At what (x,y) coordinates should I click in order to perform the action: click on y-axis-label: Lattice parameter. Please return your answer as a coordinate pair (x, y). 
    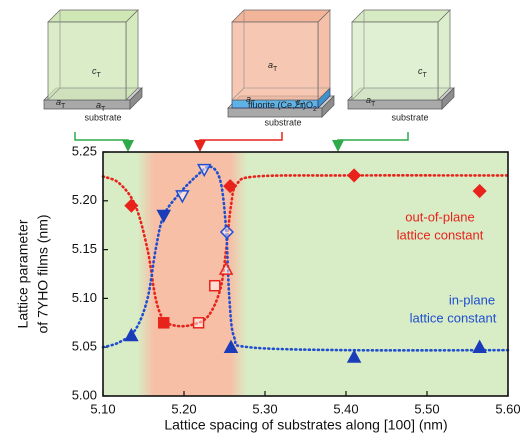
    Looking at the image, I should click on (23, 273).